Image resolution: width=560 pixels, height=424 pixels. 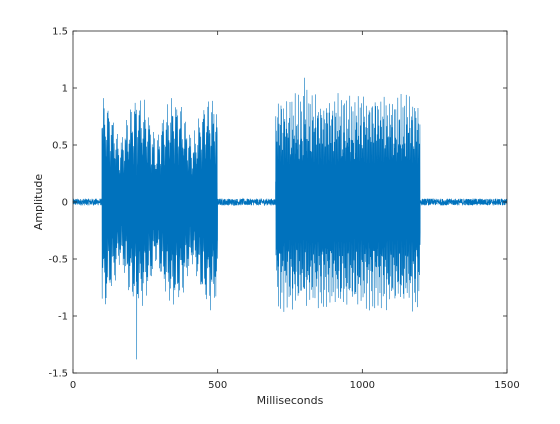 I want to click on y-tick-label: -0.5, so click(x=58, y=260).